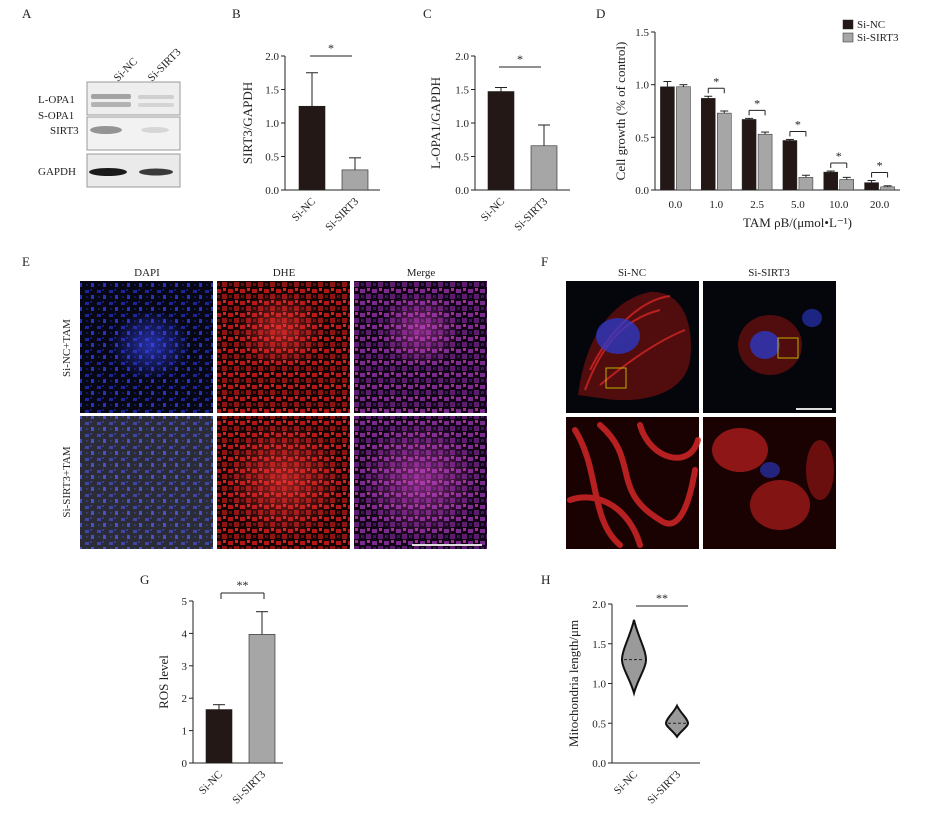 The image size is (927, 831). Describe the element at coordinates (634, 658) in the screenshot. I see `chart-h-violin-si-nc` at that location.